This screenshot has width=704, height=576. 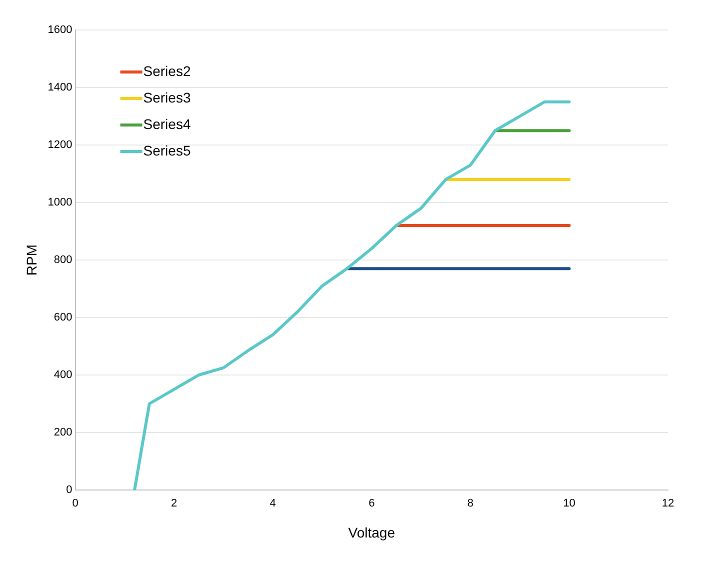 I want to click on x-tick-label: 6, so click(x=371, y=504).